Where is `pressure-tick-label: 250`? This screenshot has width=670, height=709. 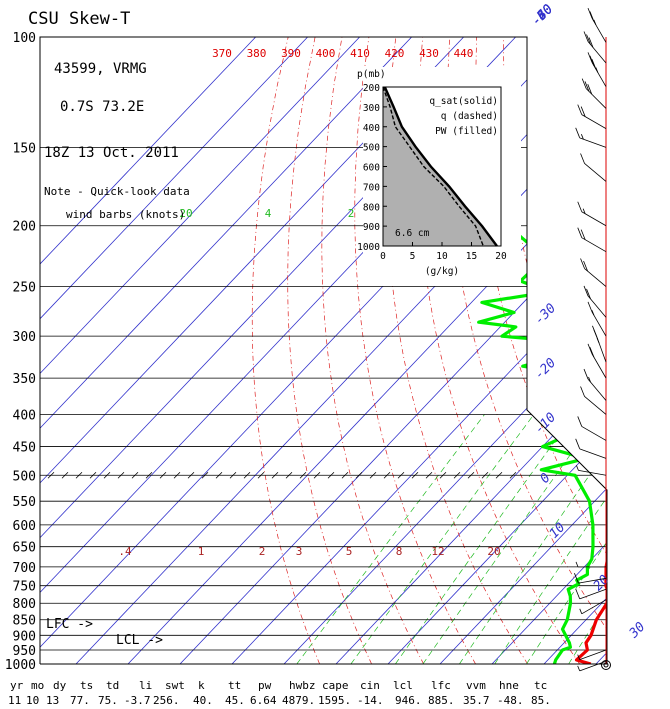
pressure-tick-label: 250 is located at coordinates (24, 288).